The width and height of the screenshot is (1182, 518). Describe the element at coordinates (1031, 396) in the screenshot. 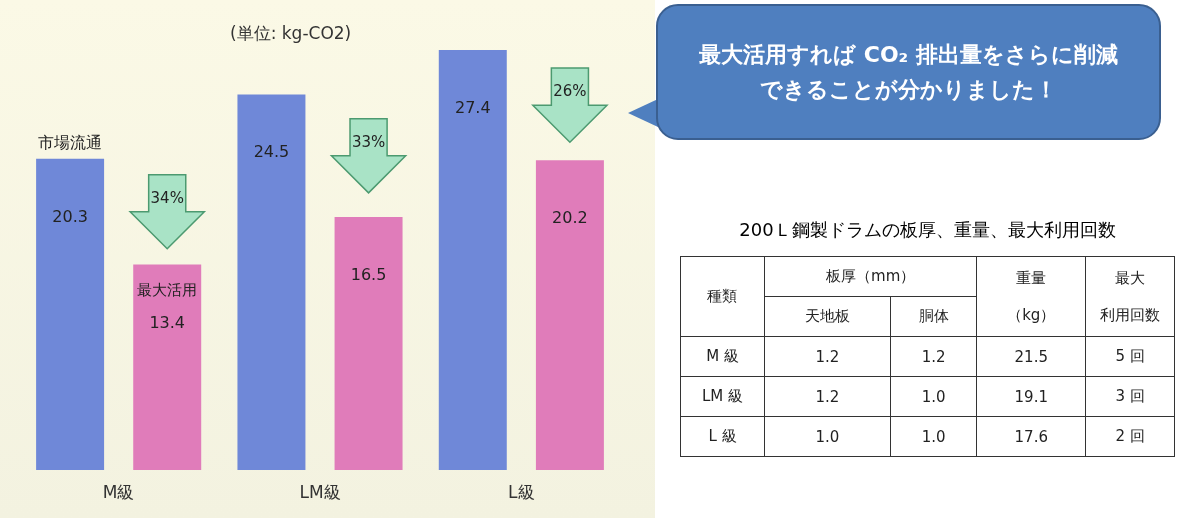

I see `text: 19.1` at that location.